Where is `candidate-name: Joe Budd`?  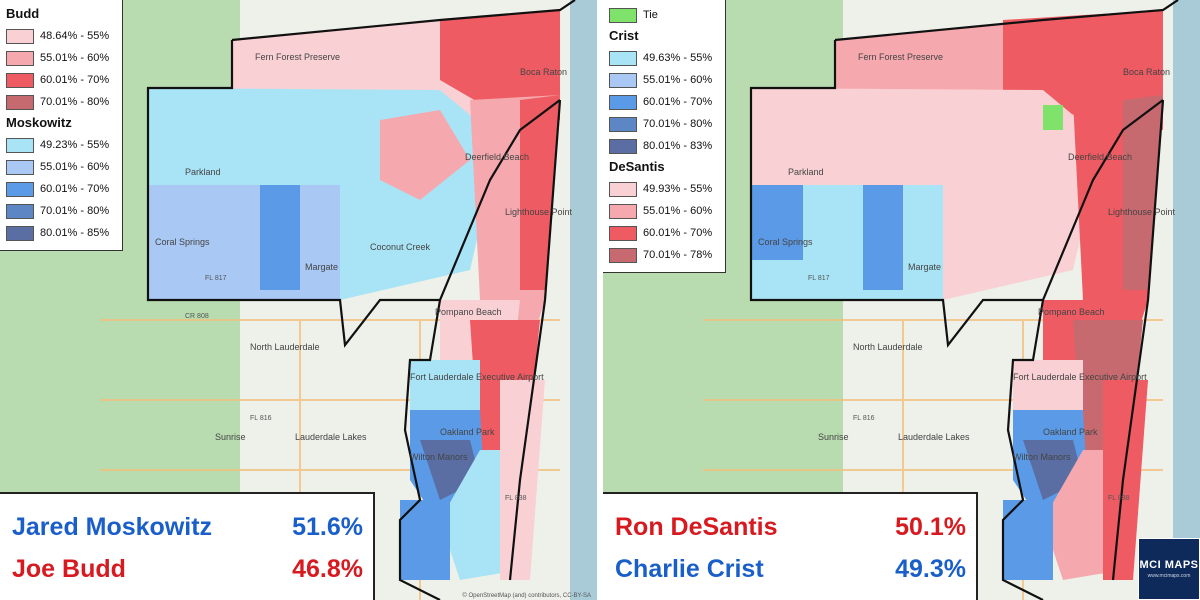 candidate-name: Joe Budd is located at coordinates (69, 568).